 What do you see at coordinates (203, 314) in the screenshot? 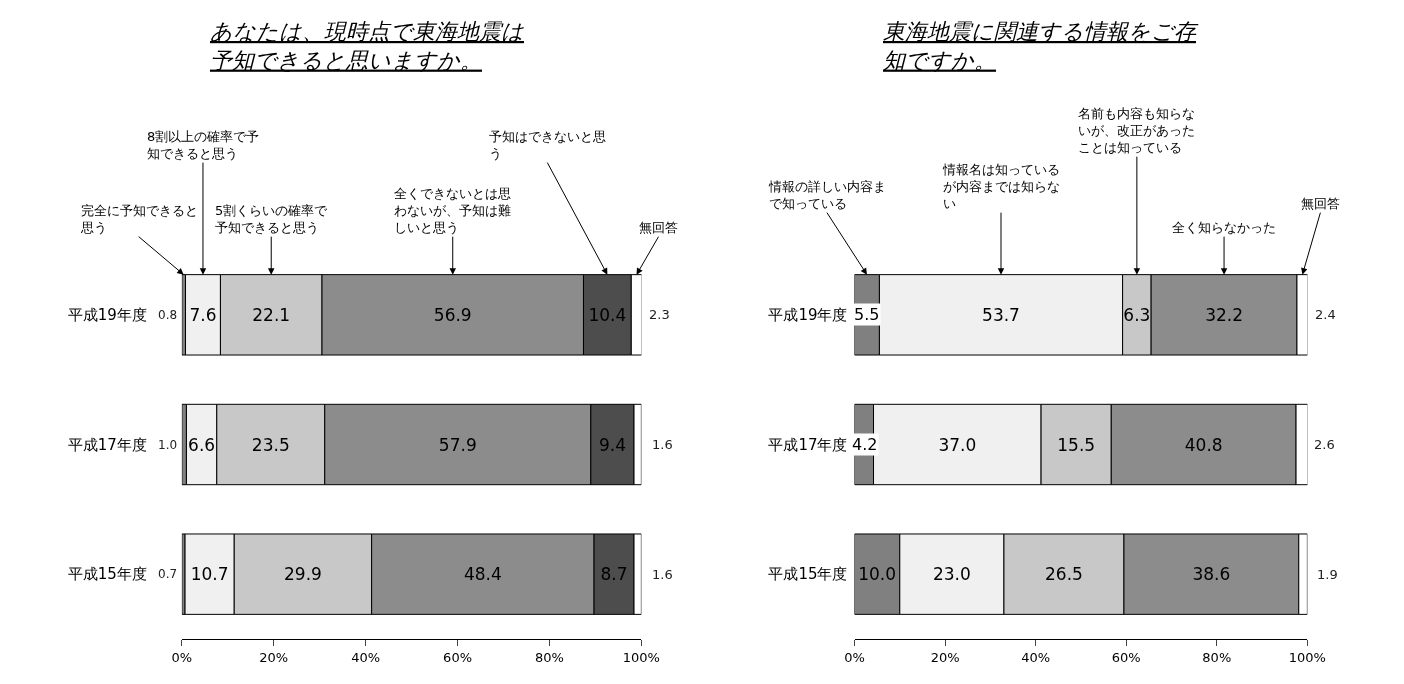
I see `data-label: 7.6` at bounding box center [203, 314].